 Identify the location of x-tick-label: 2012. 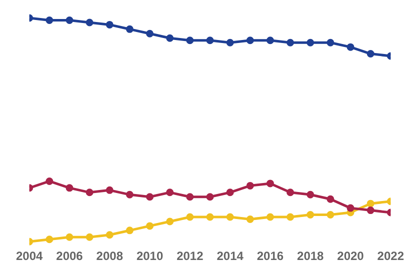
(190, 256).